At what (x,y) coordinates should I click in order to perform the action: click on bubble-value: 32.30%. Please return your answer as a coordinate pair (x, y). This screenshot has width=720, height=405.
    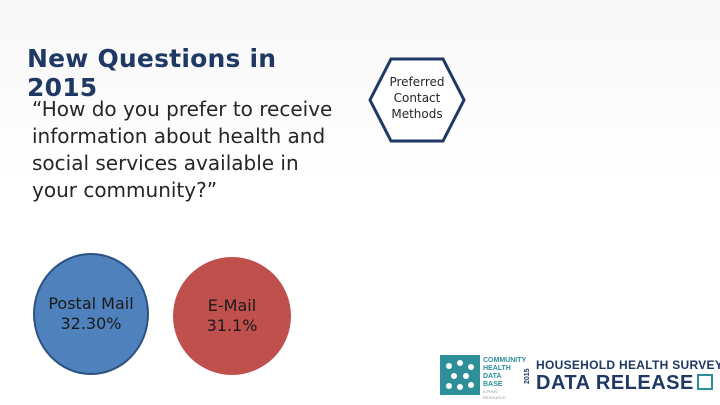
    Looking at the image, I should click on (91, 323).